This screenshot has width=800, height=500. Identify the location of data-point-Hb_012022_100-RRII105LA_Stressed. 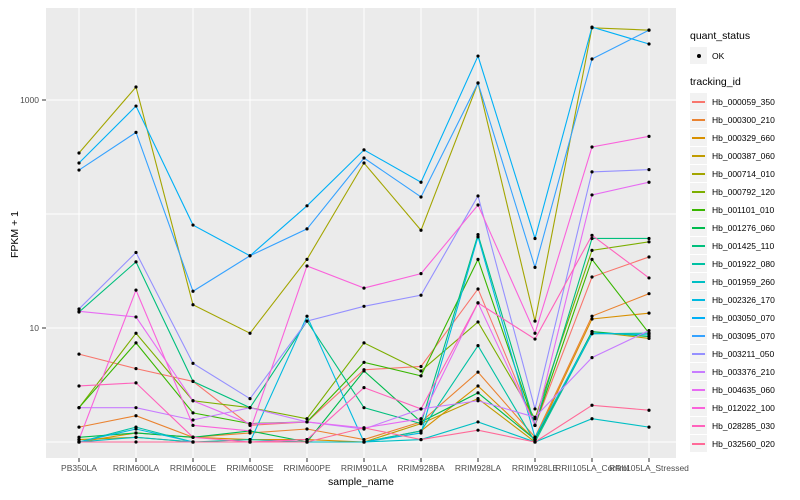
(649, 136).